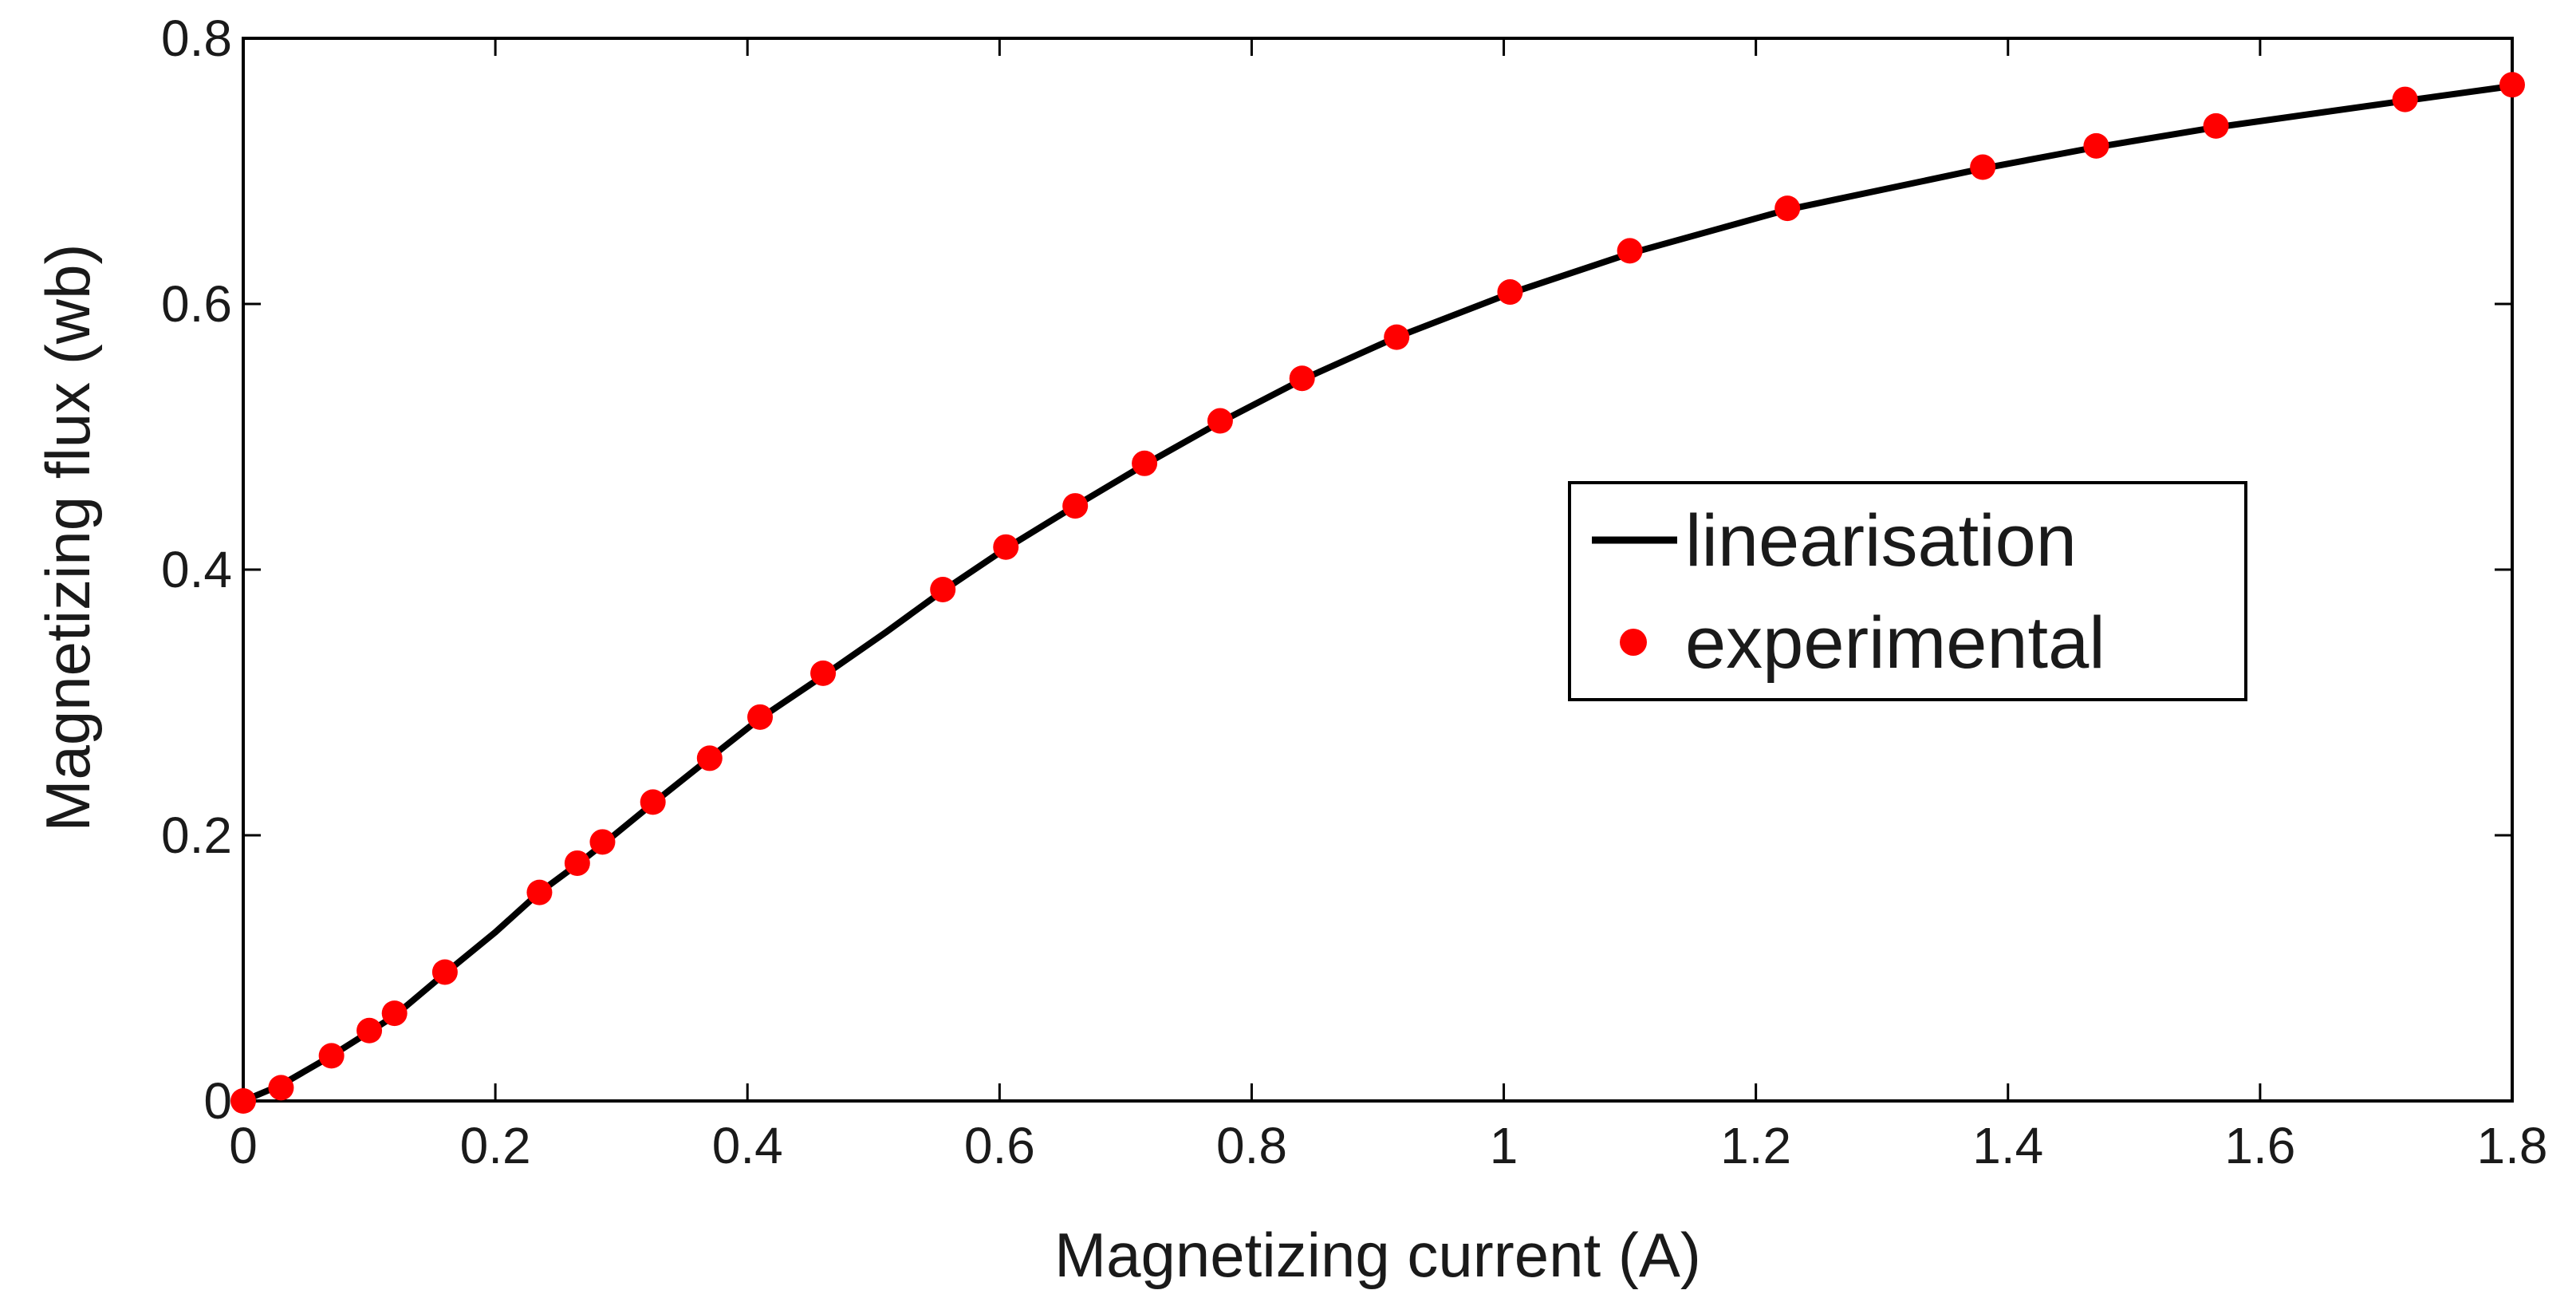  What do you see at coordinates (1895, 643) in the screenshot?
I see `legend-label-experimental: experimental` at bounding box center [1895, 643].